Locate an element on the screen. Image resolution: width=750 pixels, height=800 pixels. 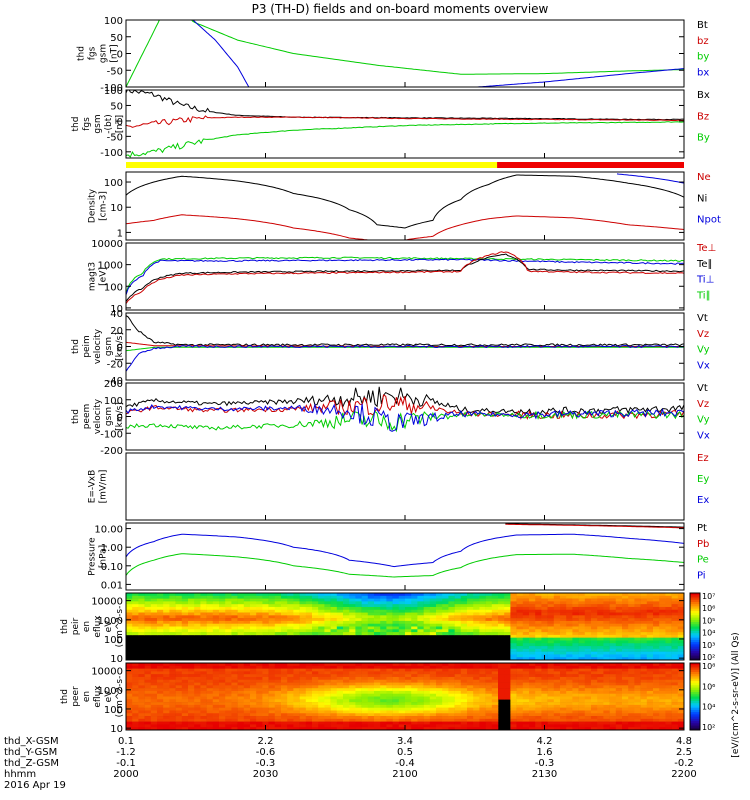
legend-Npot: Npot is located at coordinates (709, 220).